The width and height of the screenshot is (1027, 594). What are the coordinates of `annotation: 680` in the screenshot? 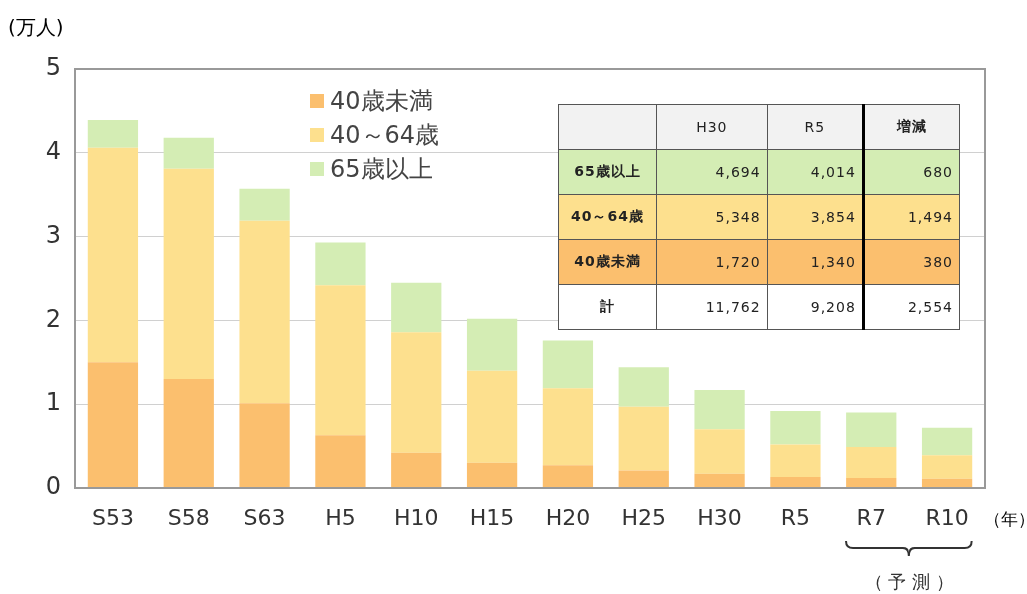 It's located at (911, 172).